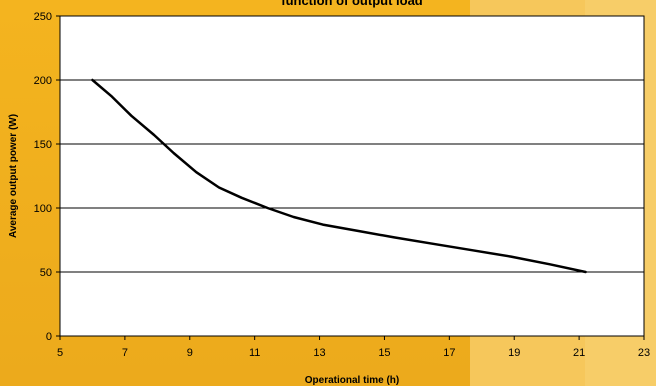 This screenshot has width=656, height=386. What do you see at coordinates (46, 273) in the screenshot?
I see `y-tick-label: 50` at bounding box center [46, 273].